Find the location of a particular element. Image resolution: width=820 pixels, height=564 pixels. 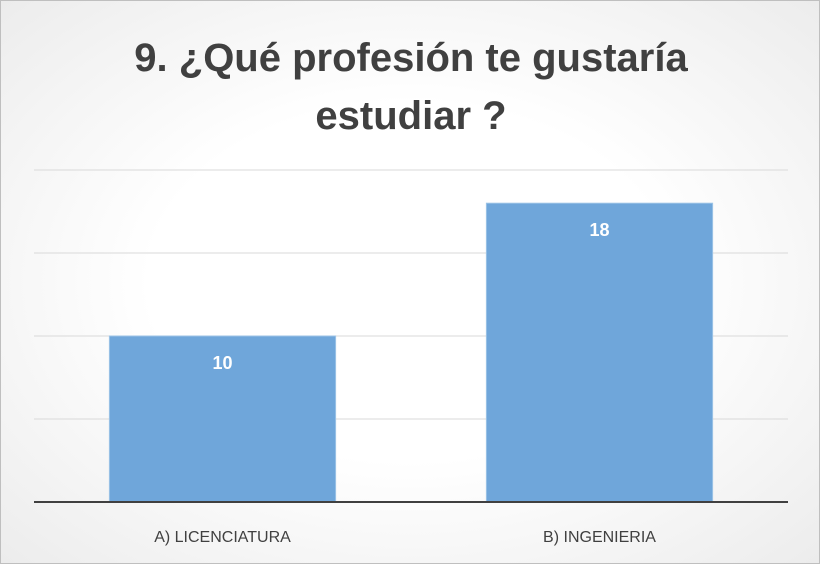

data-label: 18 is located at coordinates (599, 230).